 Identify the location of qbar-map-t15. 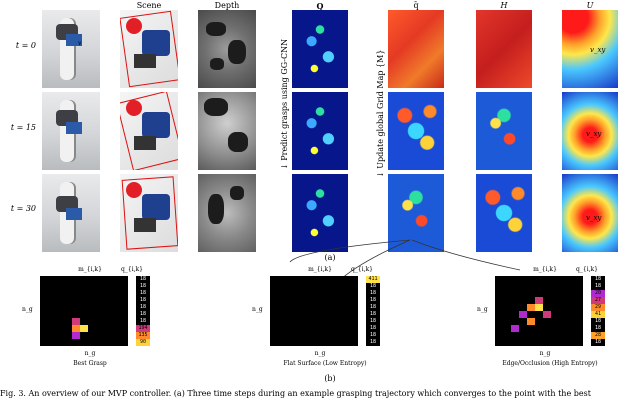
(416, 131).